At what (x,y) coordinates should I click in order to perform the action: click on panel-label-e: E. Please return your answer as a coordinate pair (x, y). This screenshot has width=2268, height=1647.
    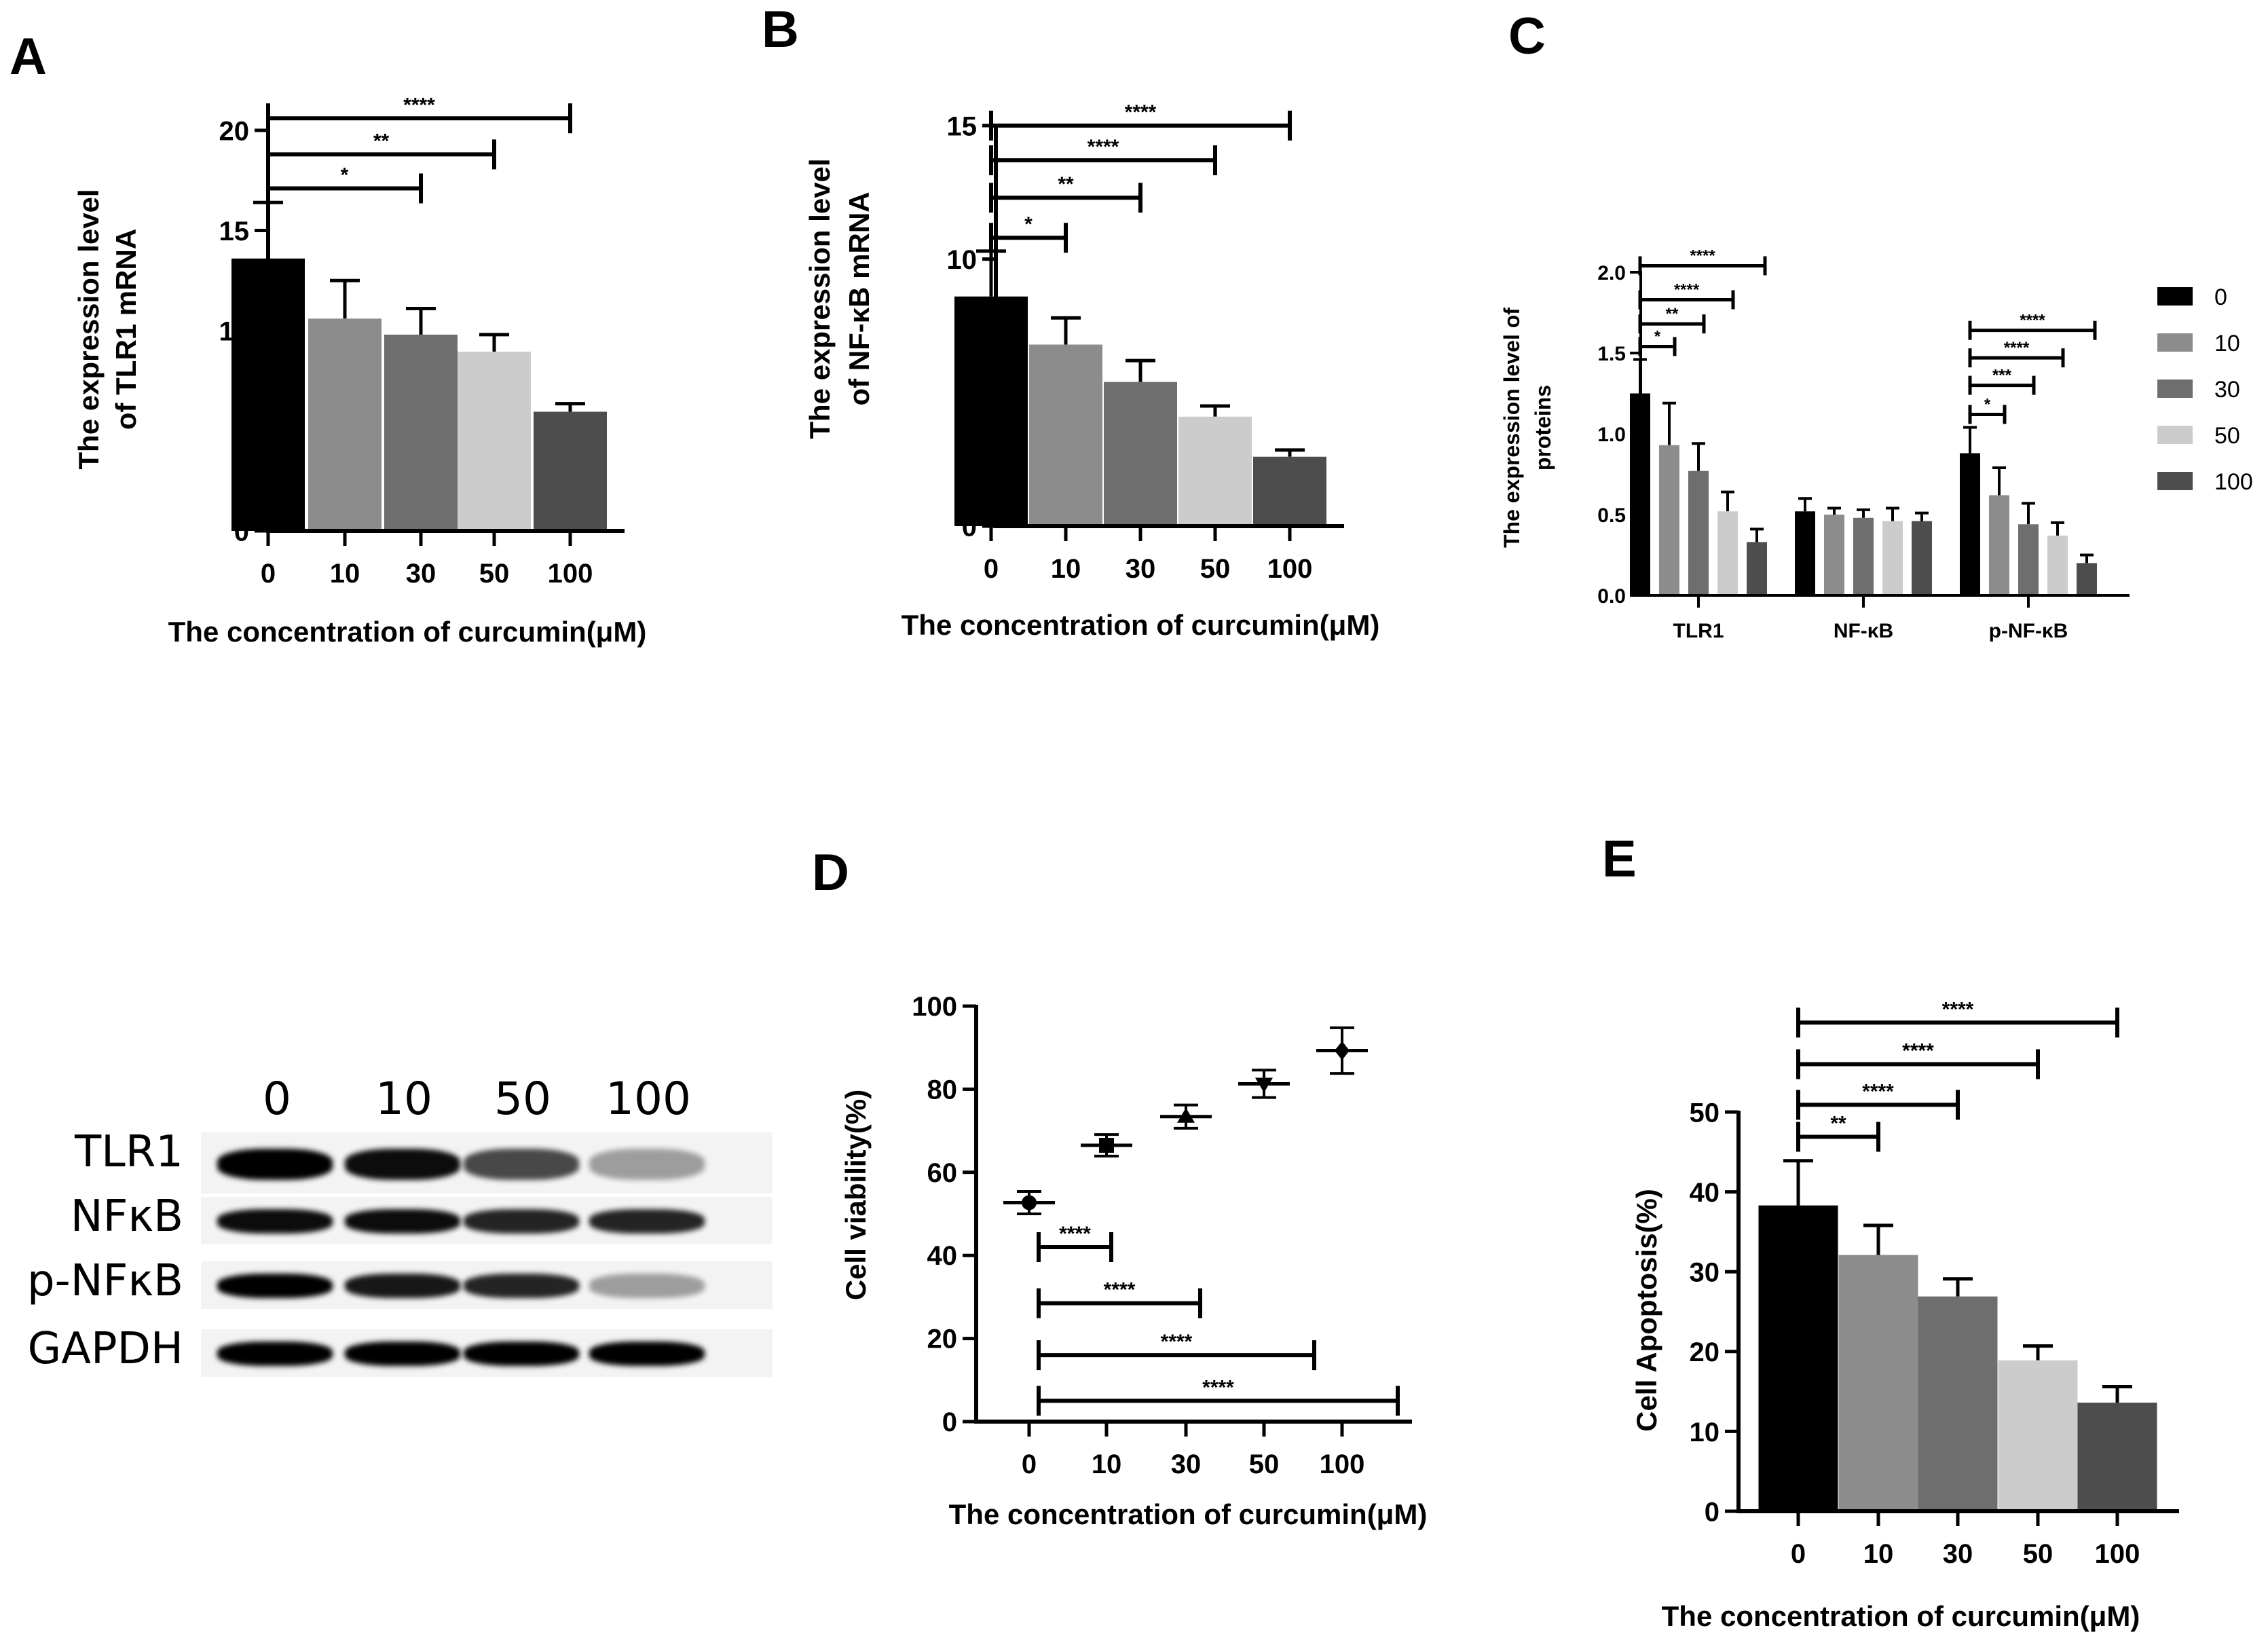
    Looking at the image, I should click on (1620, 859).